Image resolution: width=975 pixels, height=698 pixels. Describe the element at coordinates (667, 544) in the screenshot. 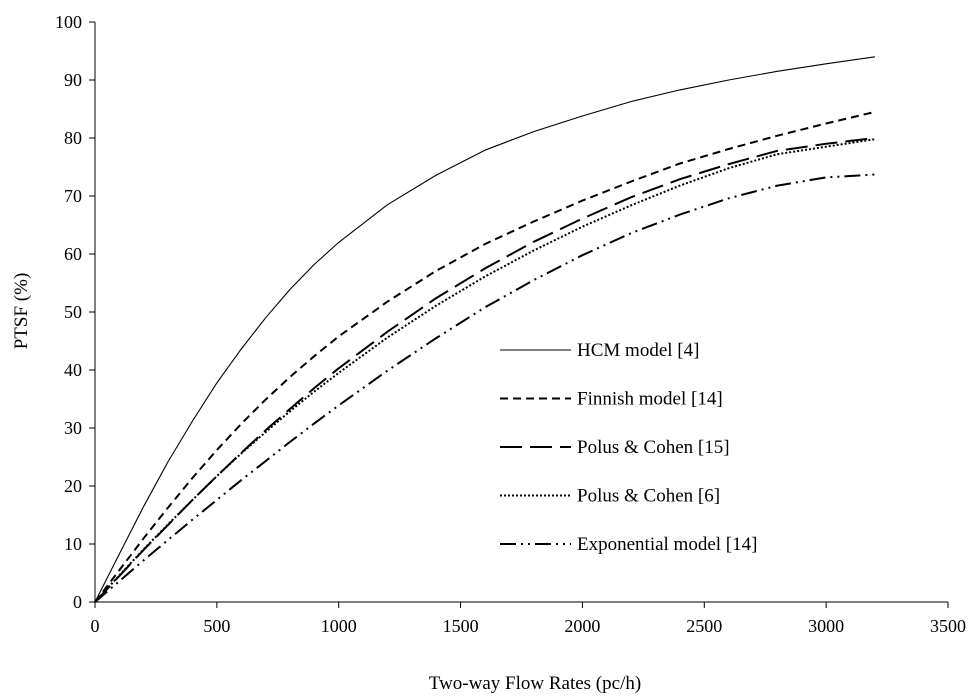

I see `legend-label-5: Exponential model [14]` at that location.